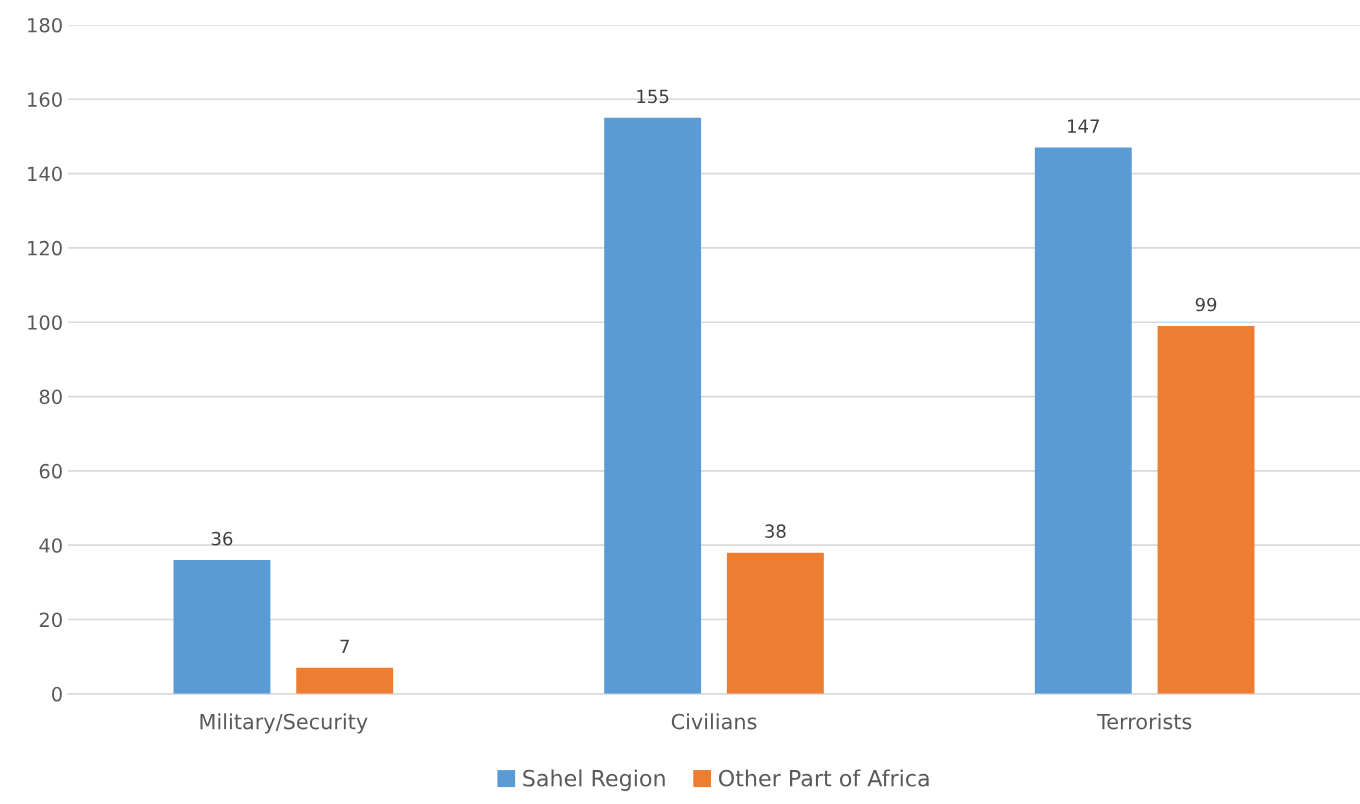  I want to click on data-label: 155, so click(653, 96).